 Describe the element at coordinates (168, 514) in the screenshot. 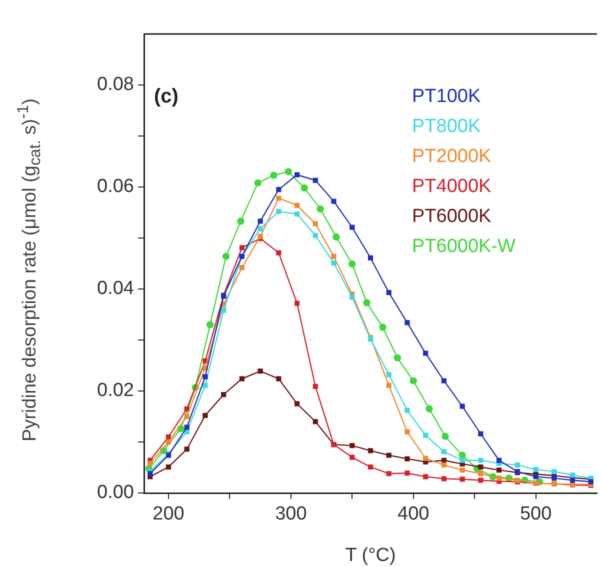

I see `x-tick-label: 200` at that location.